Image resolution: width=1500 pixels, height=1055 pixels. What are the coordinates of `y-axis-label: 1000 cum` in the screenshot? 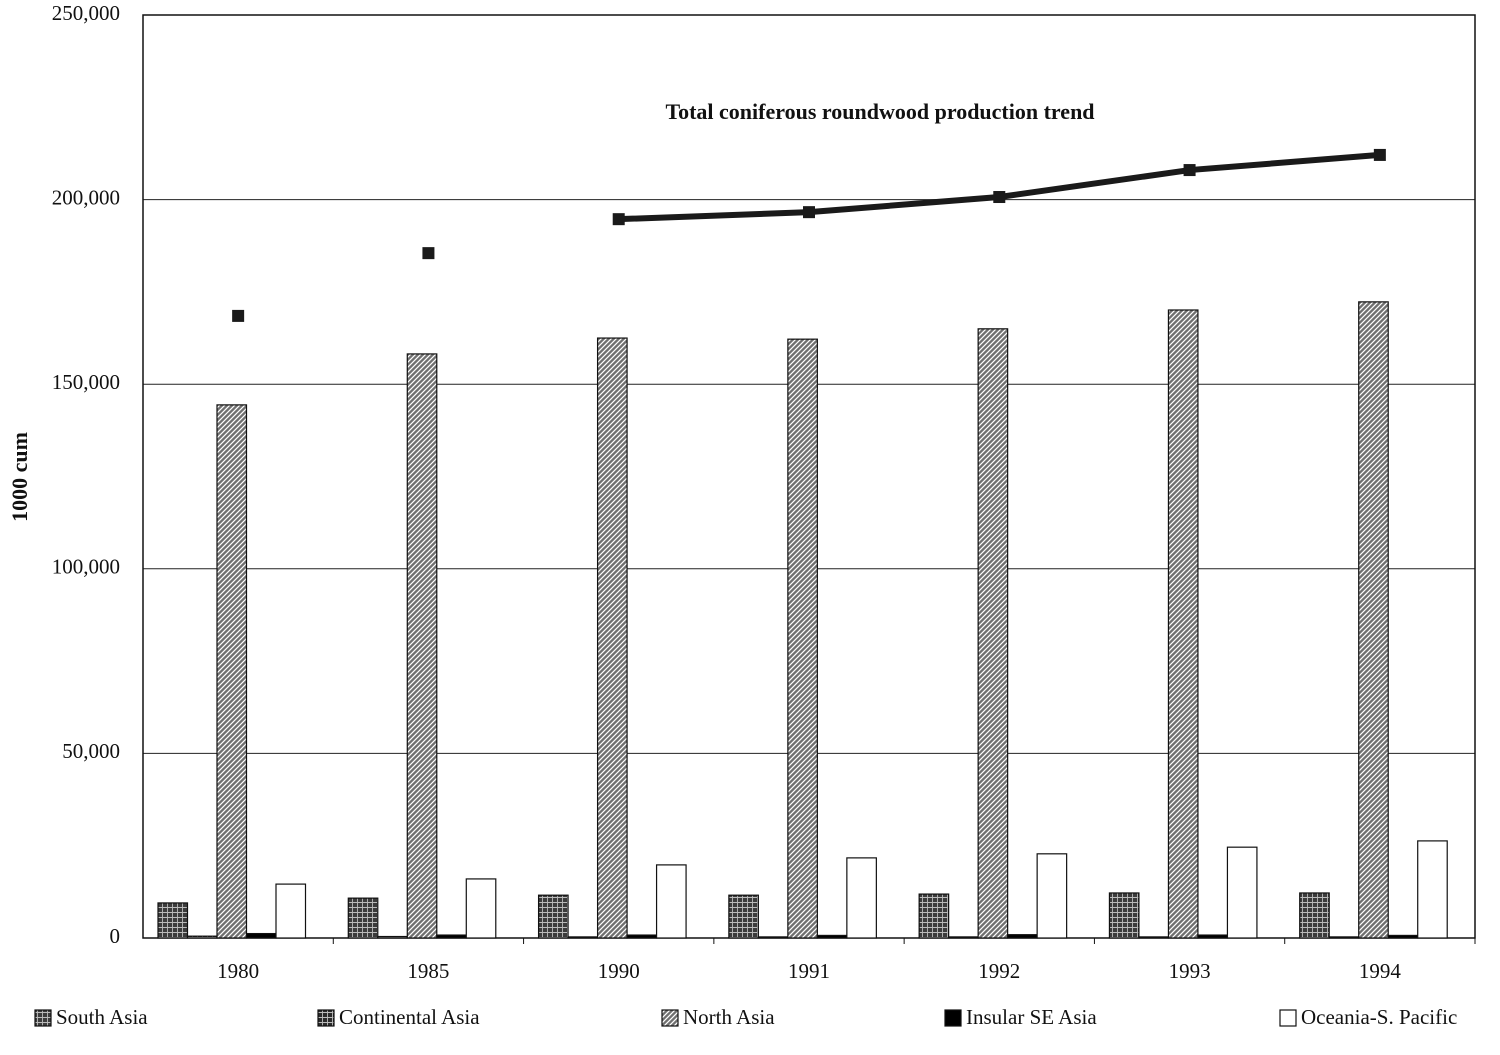 It's located at (19, 477).